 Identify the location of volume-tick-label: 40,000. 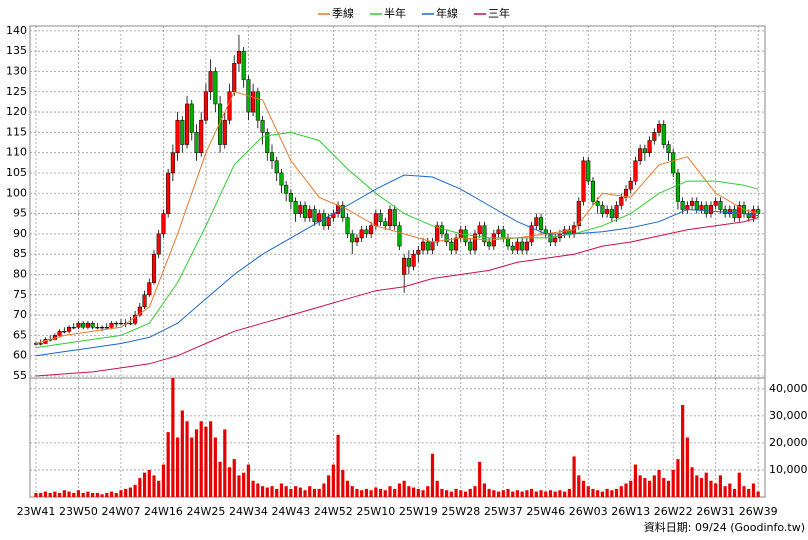
(788, 388).